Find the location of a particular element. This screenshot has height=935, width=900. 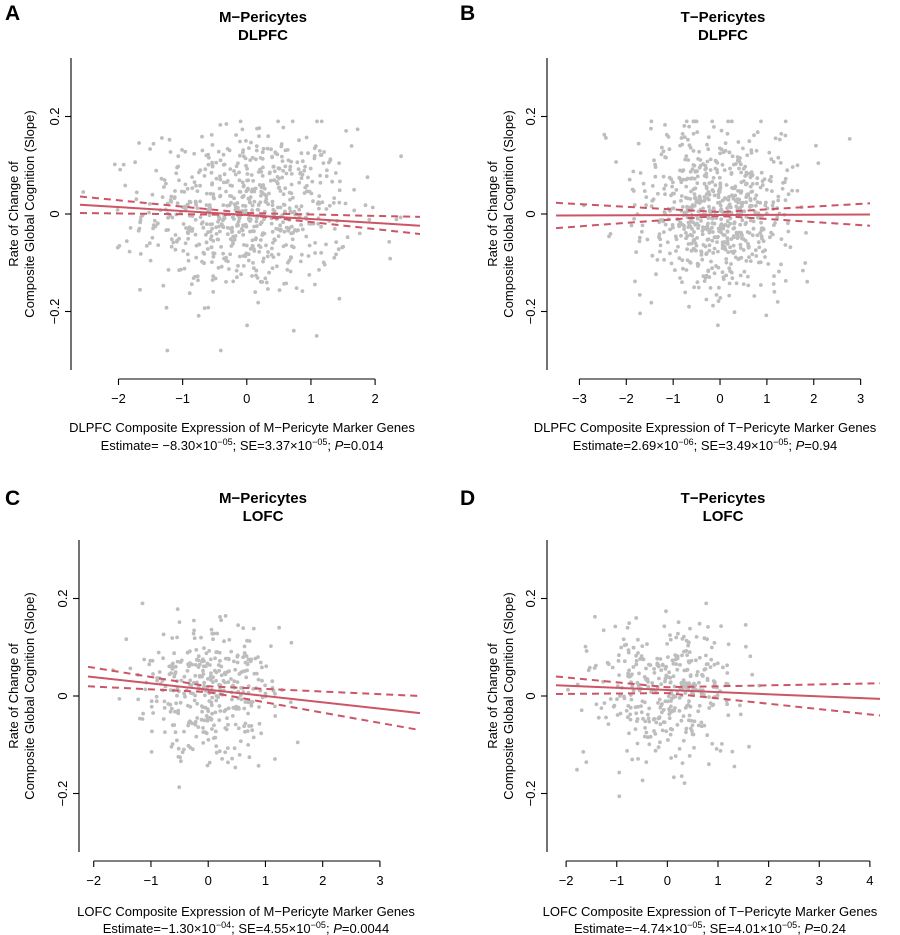

x-tick-label: 3 is located at coordinates (860, 398).